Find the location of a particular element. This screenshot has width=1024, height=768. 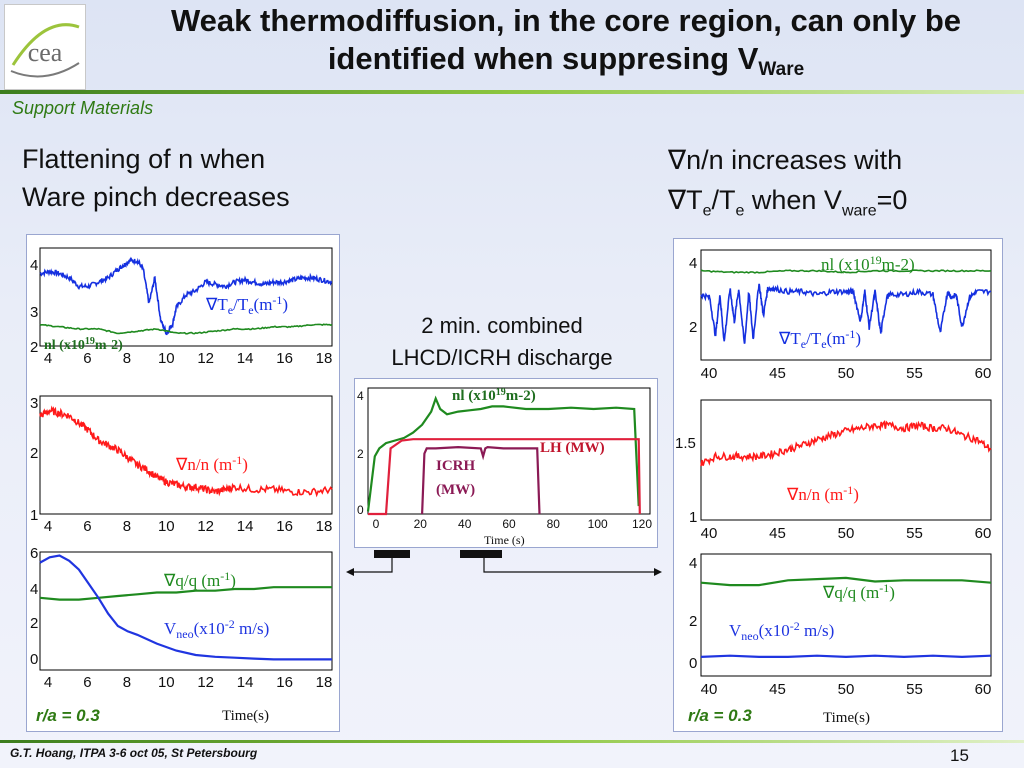

left-top-xticks-label-6: 6 is located at coordinates (87, 358).